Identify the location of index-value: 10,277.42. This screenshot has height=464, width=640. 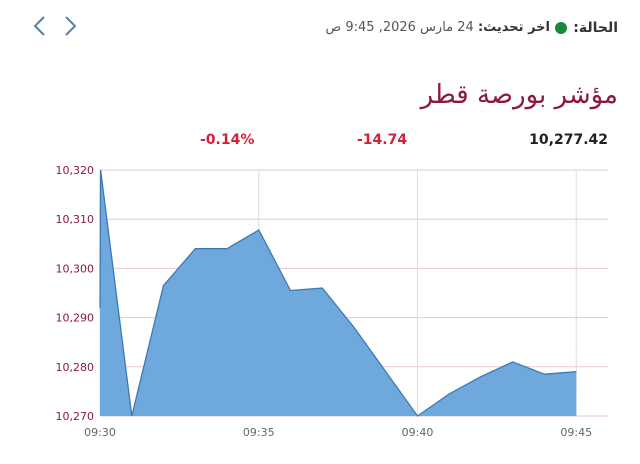
(568, 140).